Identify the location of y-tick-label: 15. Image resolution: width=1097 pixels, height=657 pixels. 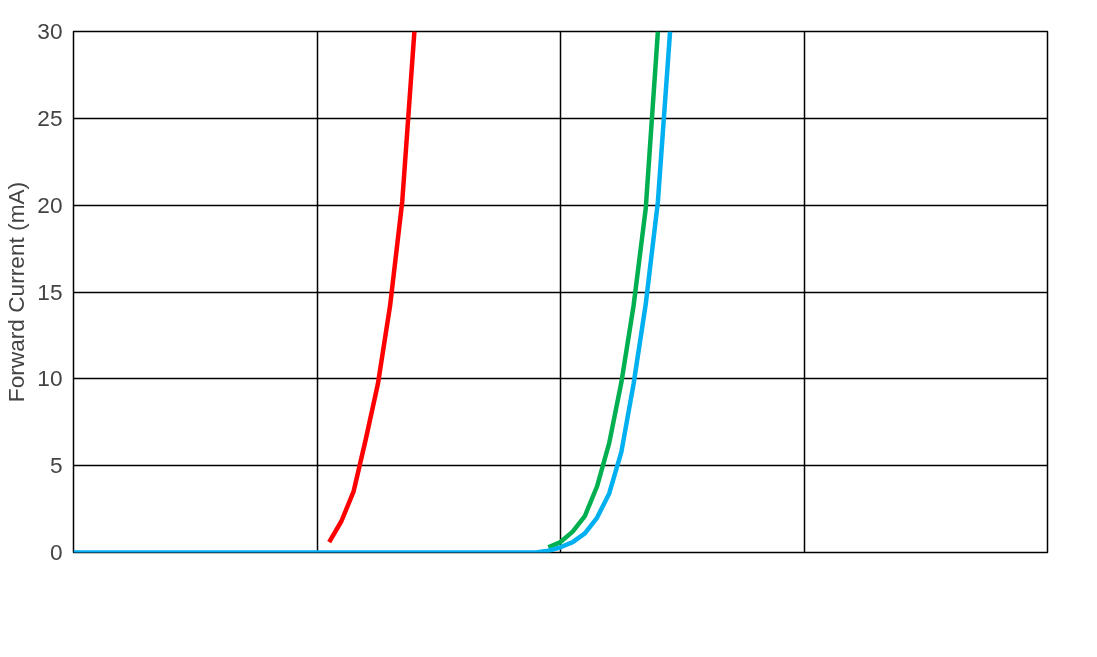
(50, 291).